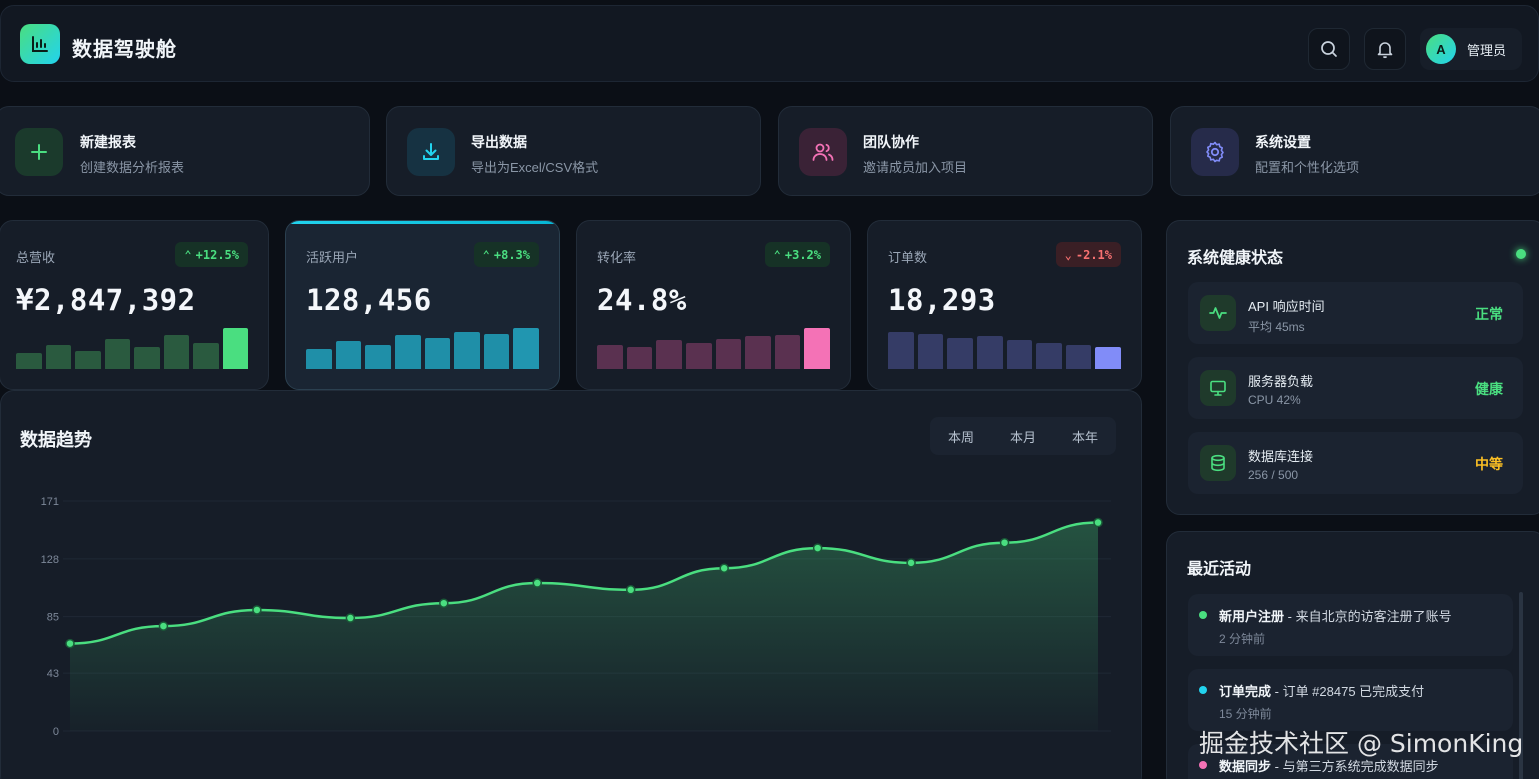  I want to click on avatar: A, so click(1441, 49).